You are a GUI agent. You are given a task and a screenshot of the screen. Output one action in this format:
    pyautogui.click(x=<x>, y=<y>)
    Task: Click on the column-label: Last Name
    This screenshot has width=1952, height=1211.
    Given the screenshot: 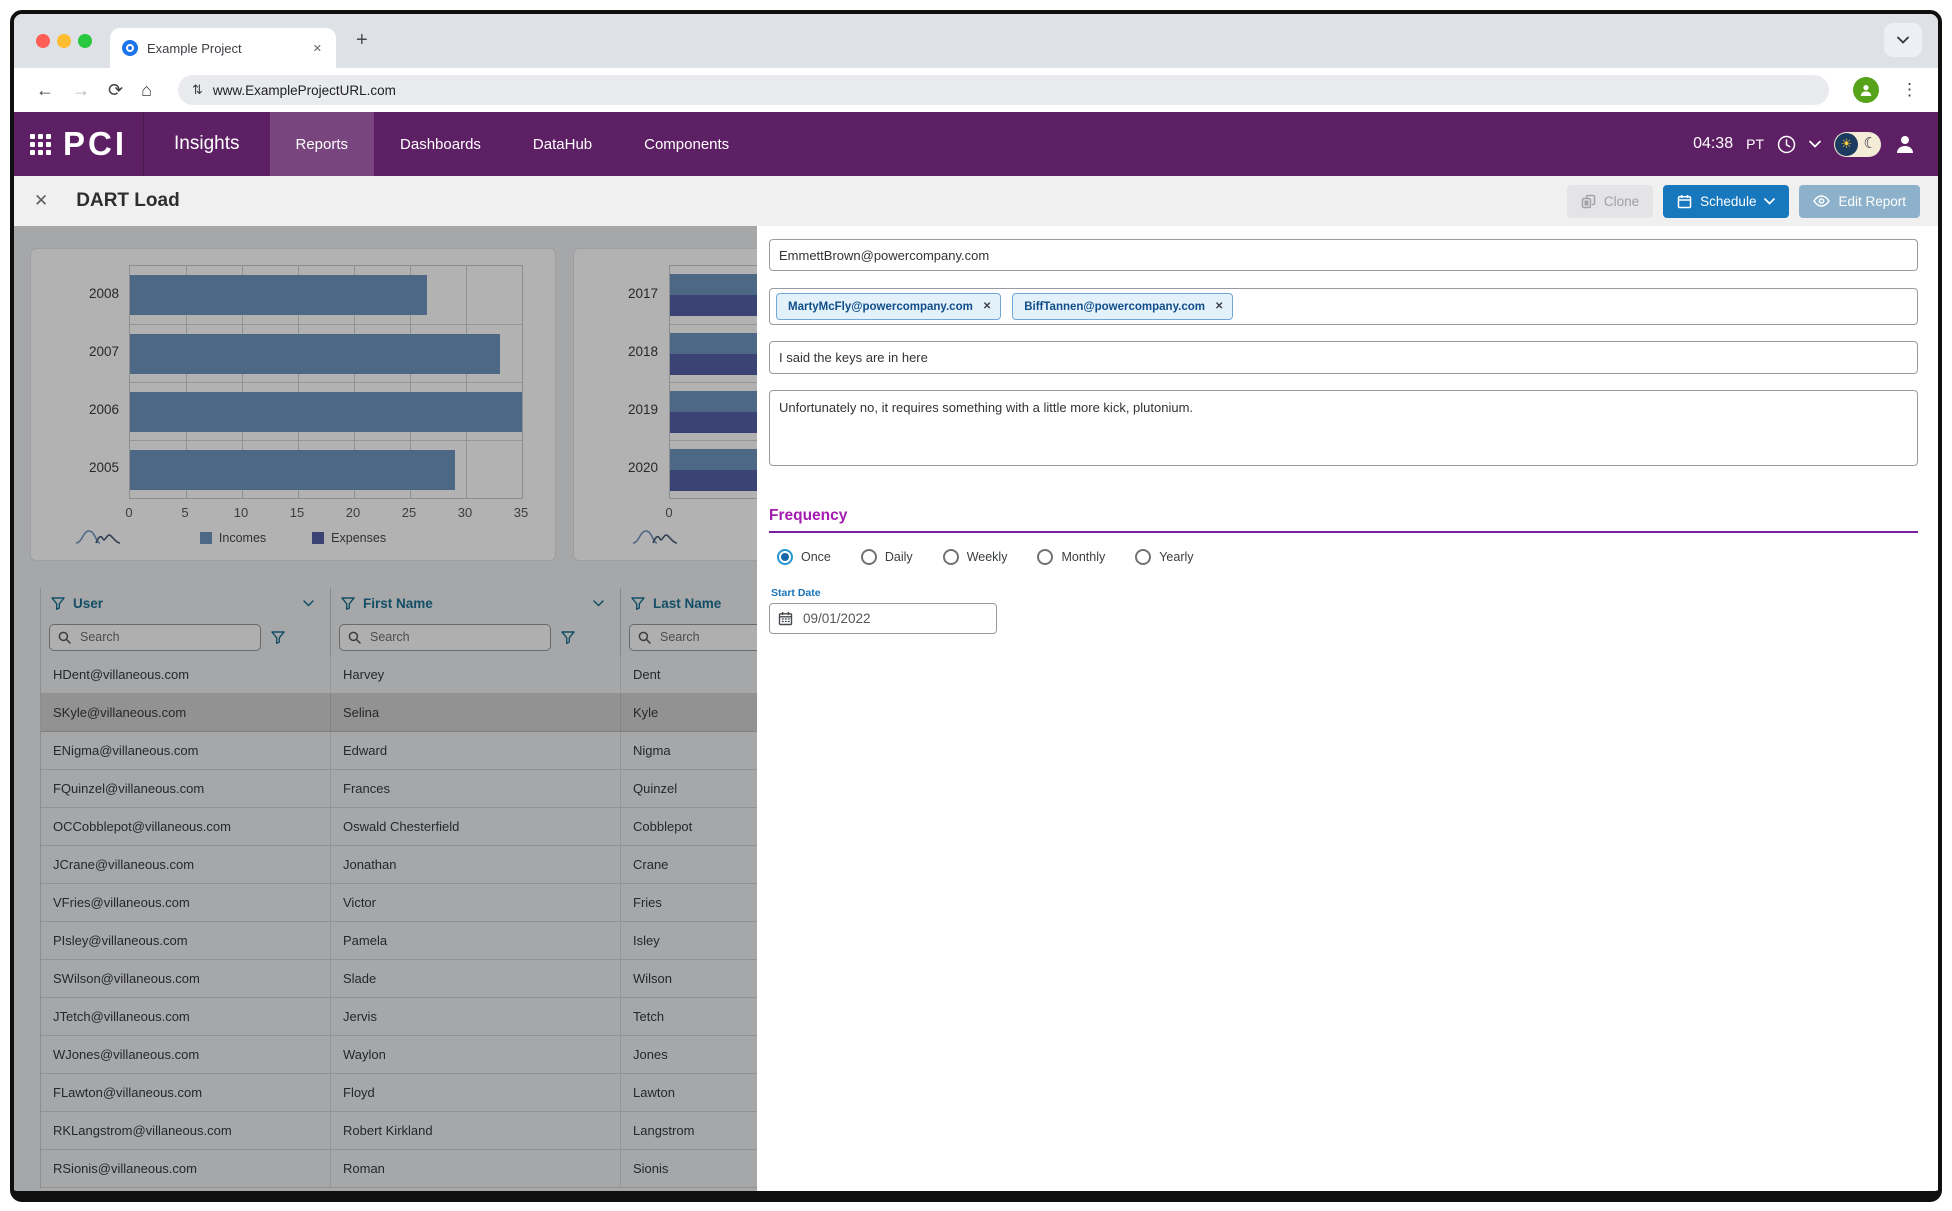 What is the action you would take?
    pyautogui.click(x=687, y=603)
    